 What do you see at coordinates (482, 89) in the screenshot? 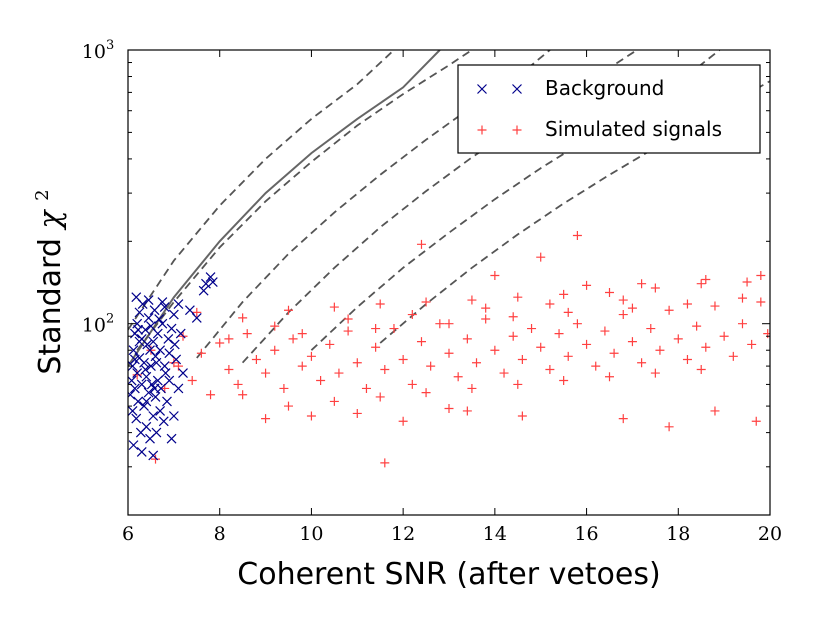
I see `legend-marker-background` at bounding box center [482, 89].